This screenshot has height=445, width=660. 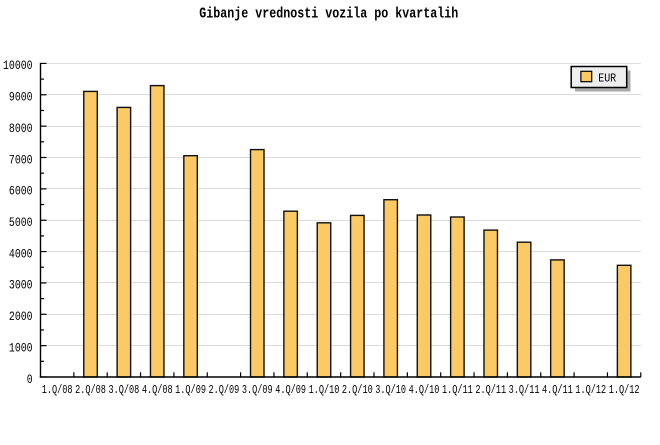 What do you see at coordinates (21, 97) in the screenshot?
I see `svg-text: 9000` at bounding box center [21, 97].